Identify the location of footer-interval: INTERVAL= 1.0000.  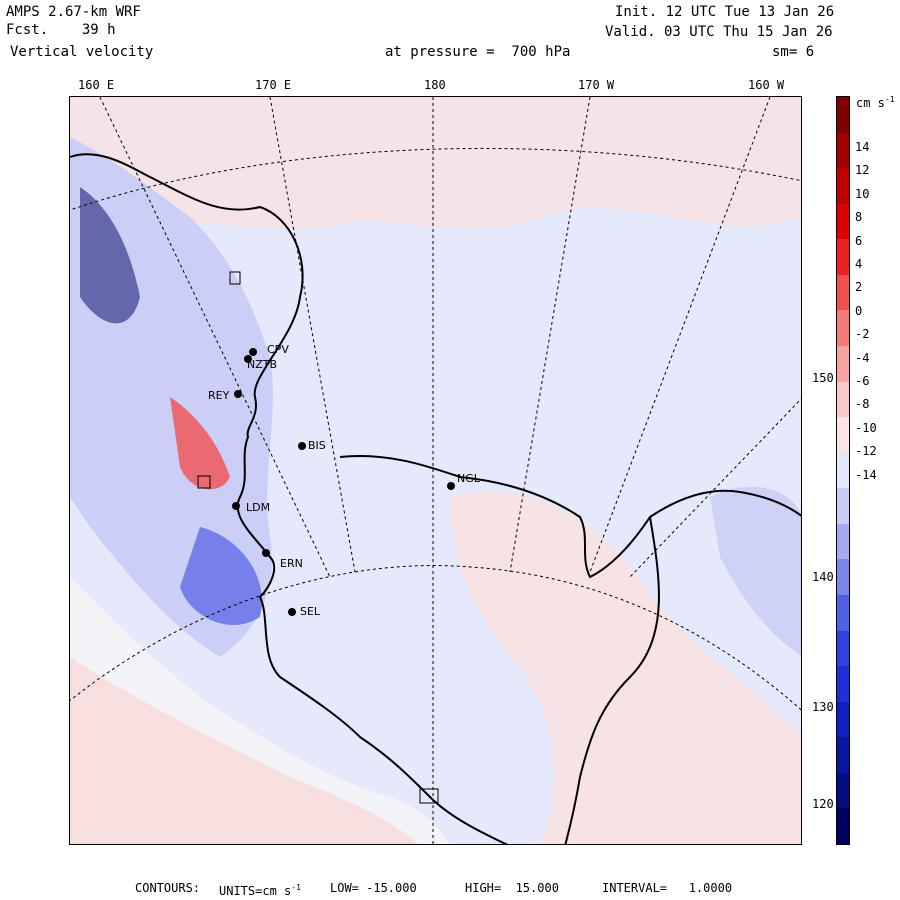
(667, 888).